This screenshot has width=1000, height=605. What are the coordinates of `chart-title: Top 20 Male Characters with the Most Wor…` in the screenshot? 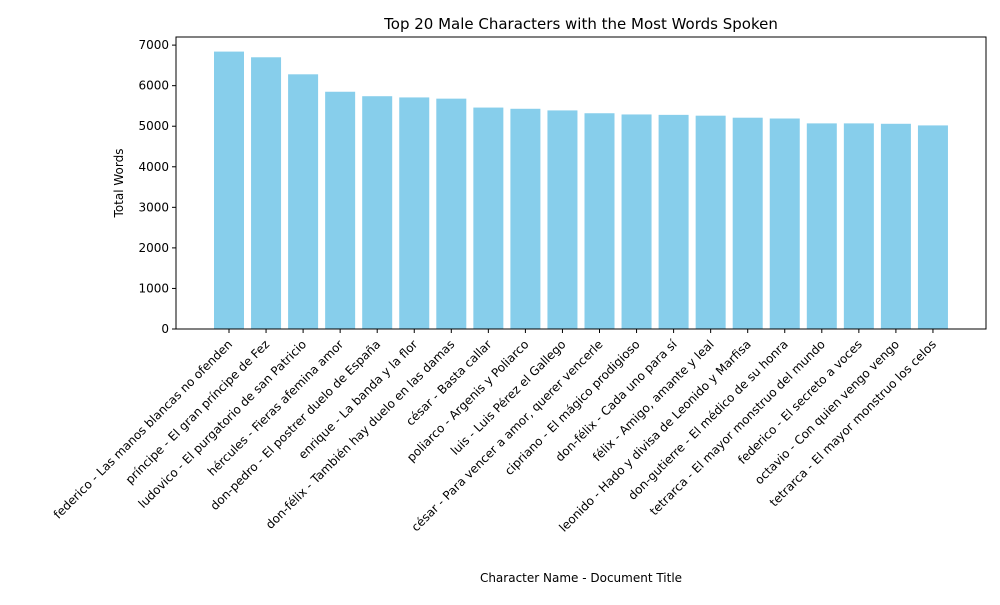 It's located at (580, 24).